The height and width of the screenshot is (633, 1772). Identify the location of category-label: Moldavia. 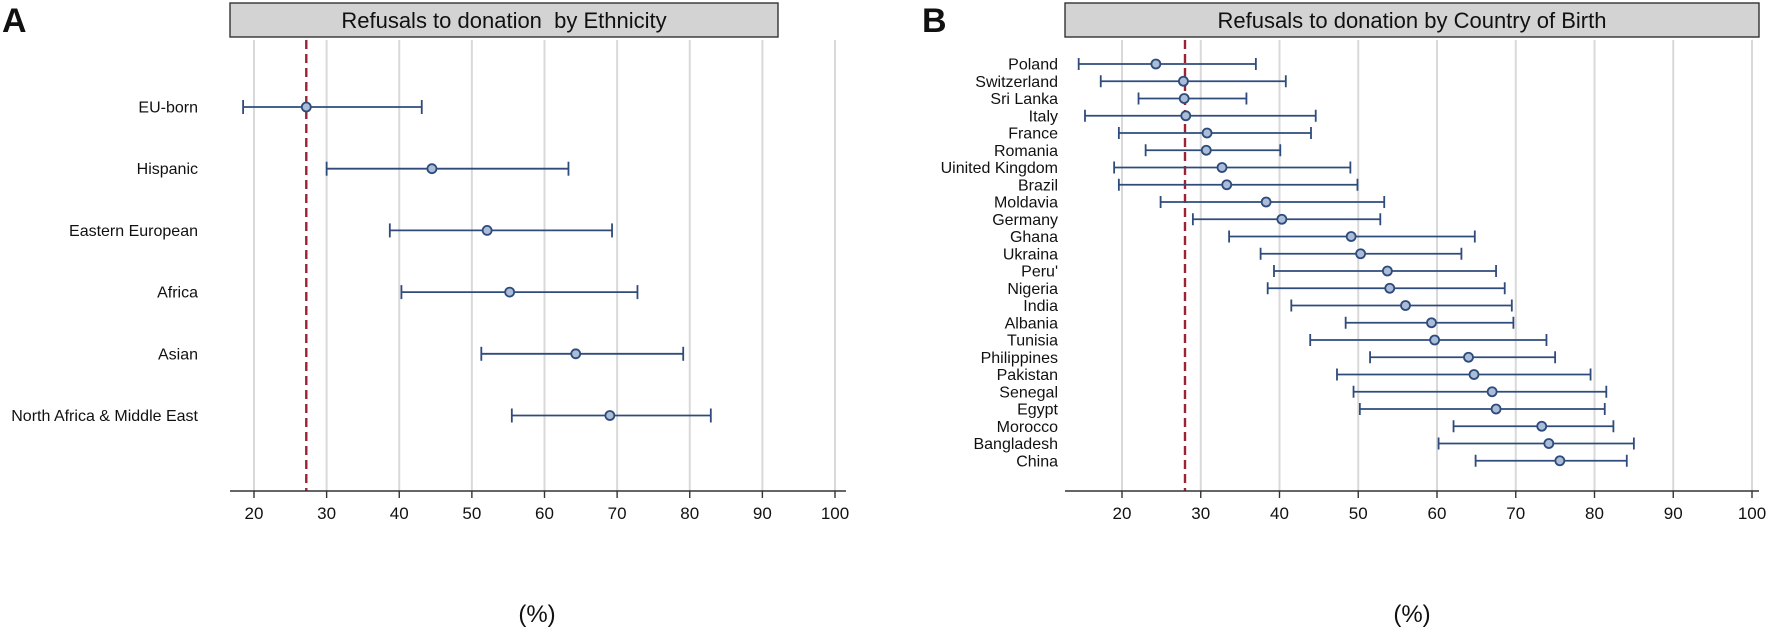
(1026, 203).